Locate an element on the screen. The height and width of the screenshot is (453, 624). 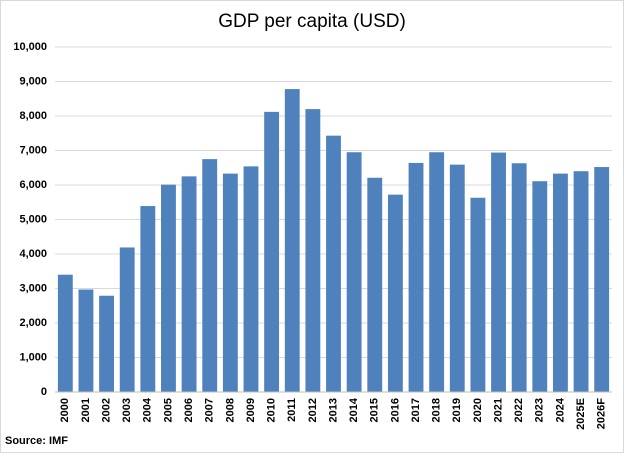
x-tick-label: 2016 is located at coordinates (395, 410).